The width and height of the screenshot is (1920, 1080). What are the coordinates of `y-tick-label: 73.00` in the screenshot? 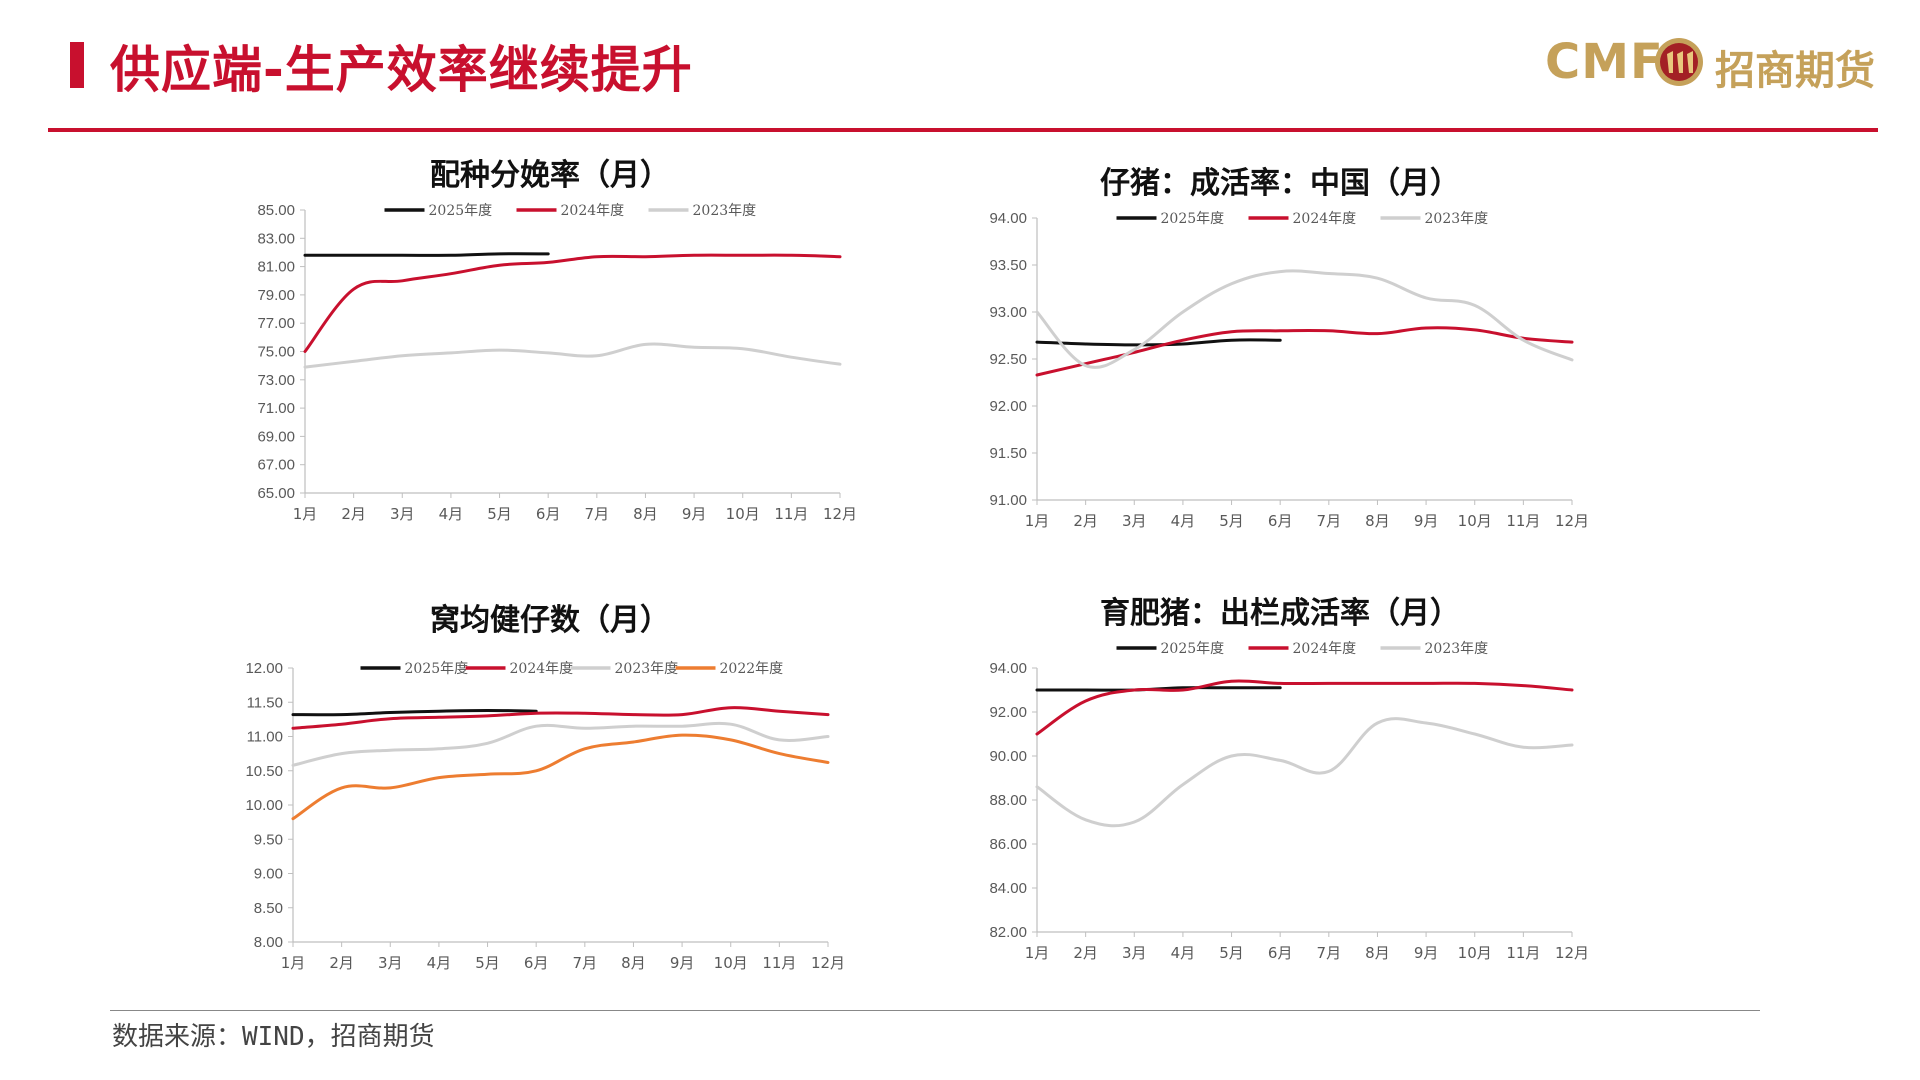 It's located at (276, 380).